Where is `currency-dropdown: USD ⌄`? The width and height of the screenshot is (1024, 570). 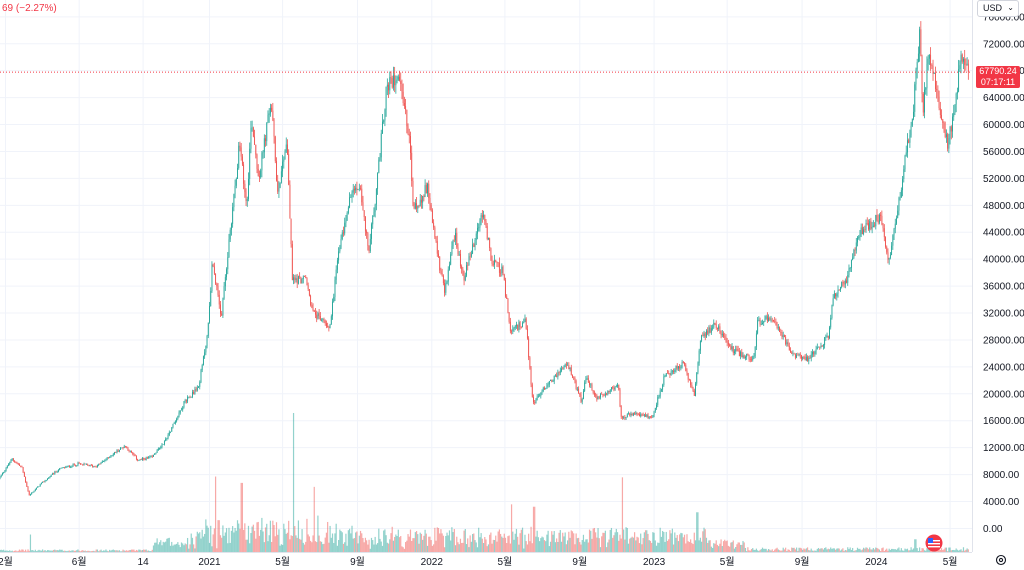
currency-dropdown: USD ⌄ is located at coordinates (998, 8).